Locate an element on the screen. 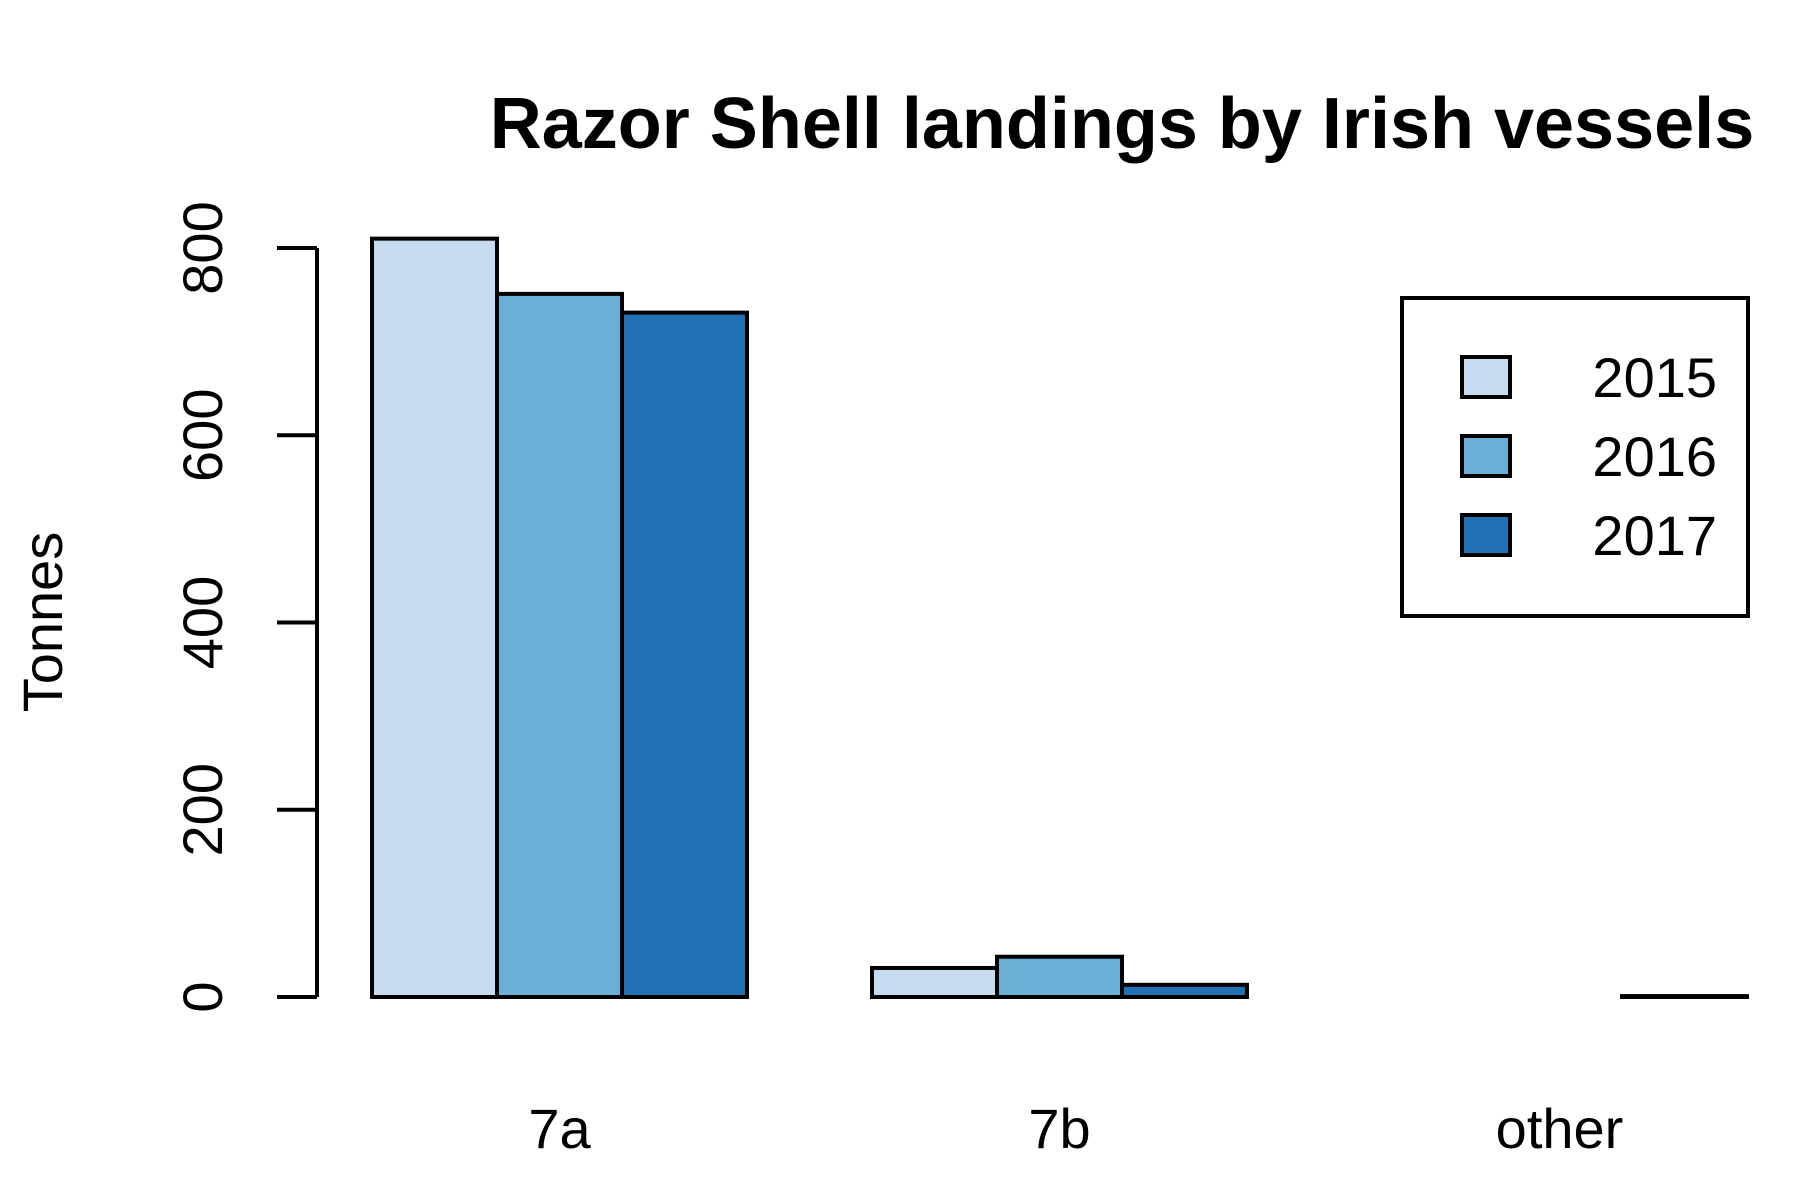 Image resolution: width=1800 pixels, height=1200 pixels. y-tick-label: 0 is located at coordinates (202, 996).